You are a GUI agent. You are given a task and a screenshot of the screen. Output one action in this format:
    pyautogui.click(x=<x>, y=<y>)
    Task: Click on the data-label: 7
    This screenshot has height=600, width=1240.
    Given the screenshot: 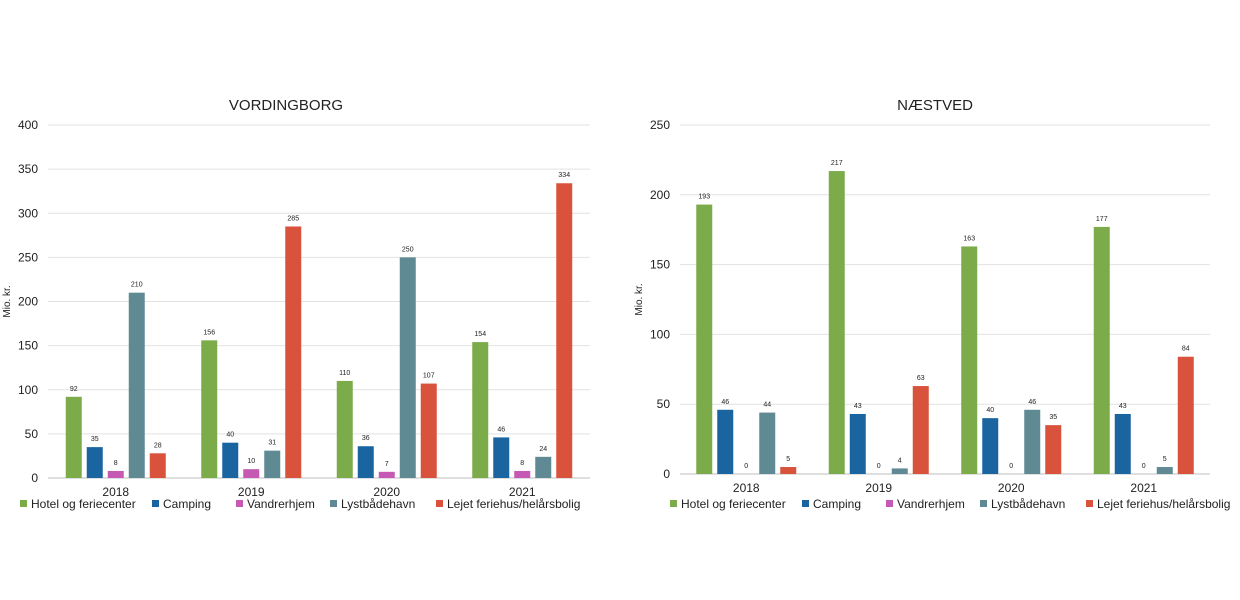 What is the action you would take?
    pyautogui.click(x=387, y=464)
    